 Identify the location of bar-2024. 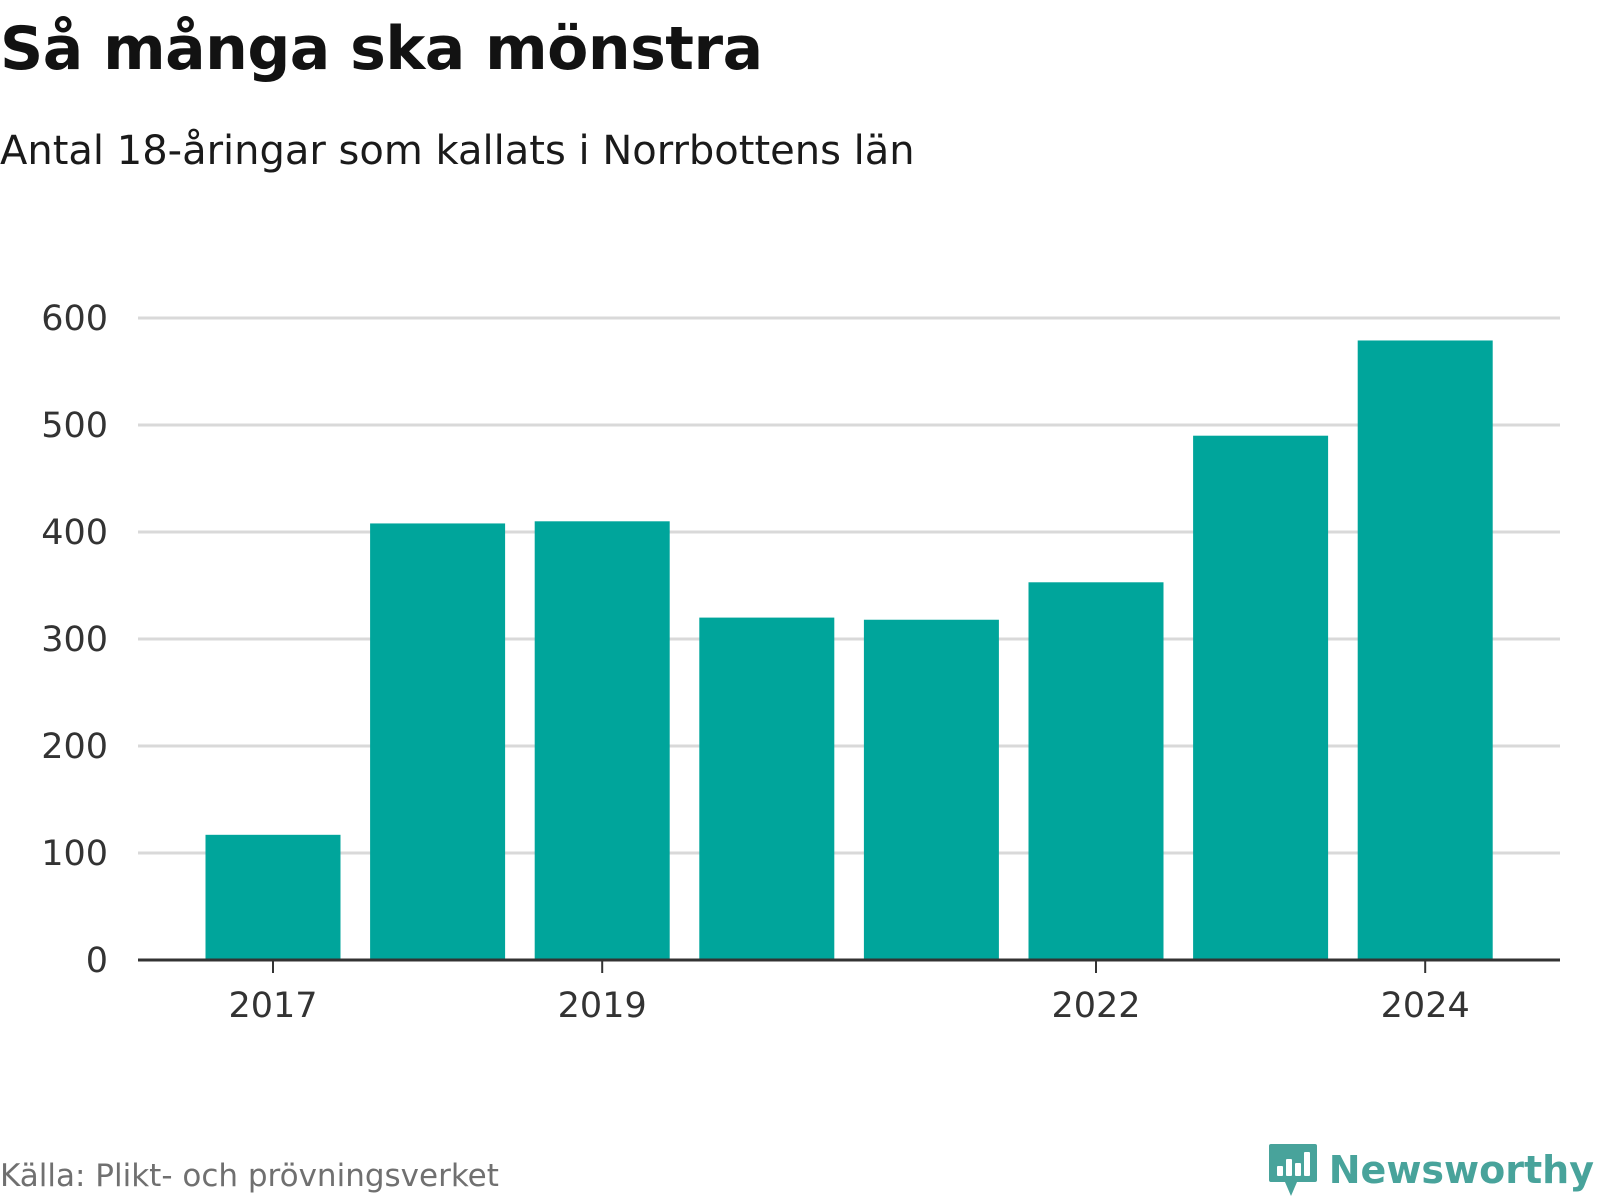
(1425, 650).